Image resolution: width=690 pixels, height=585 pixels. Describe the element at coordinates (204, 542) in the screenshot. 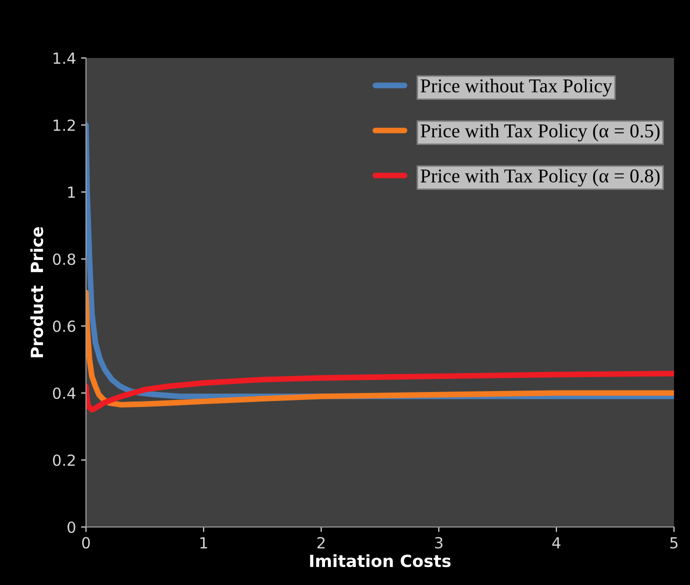

I see `x-tick-label: 1` at that location.